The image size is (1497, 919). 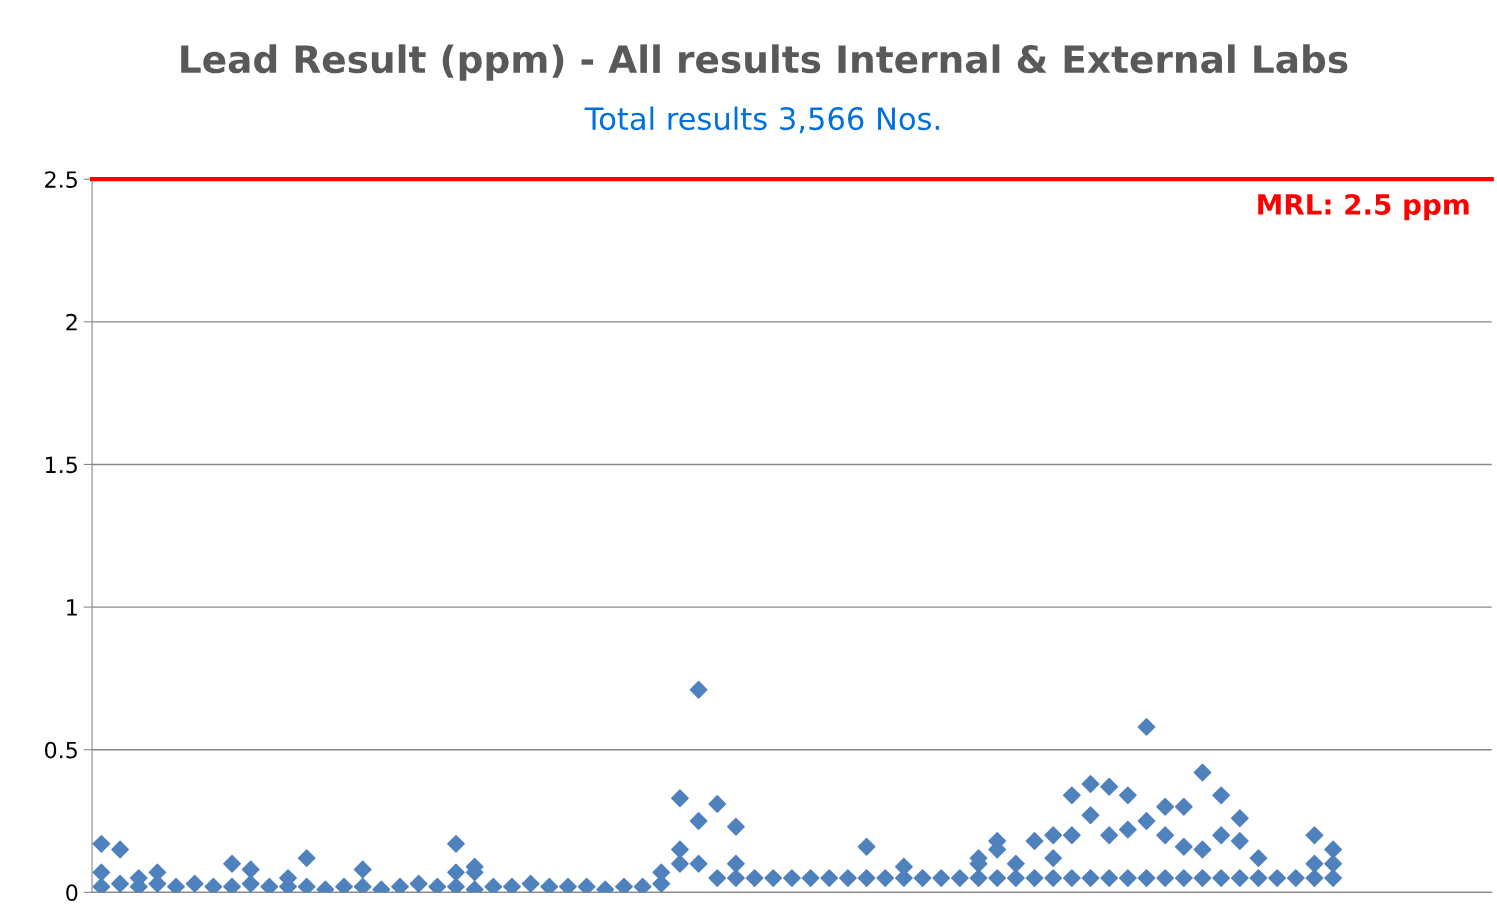 I want to click on y-tick-label: 0, so click(x=72, y=893).